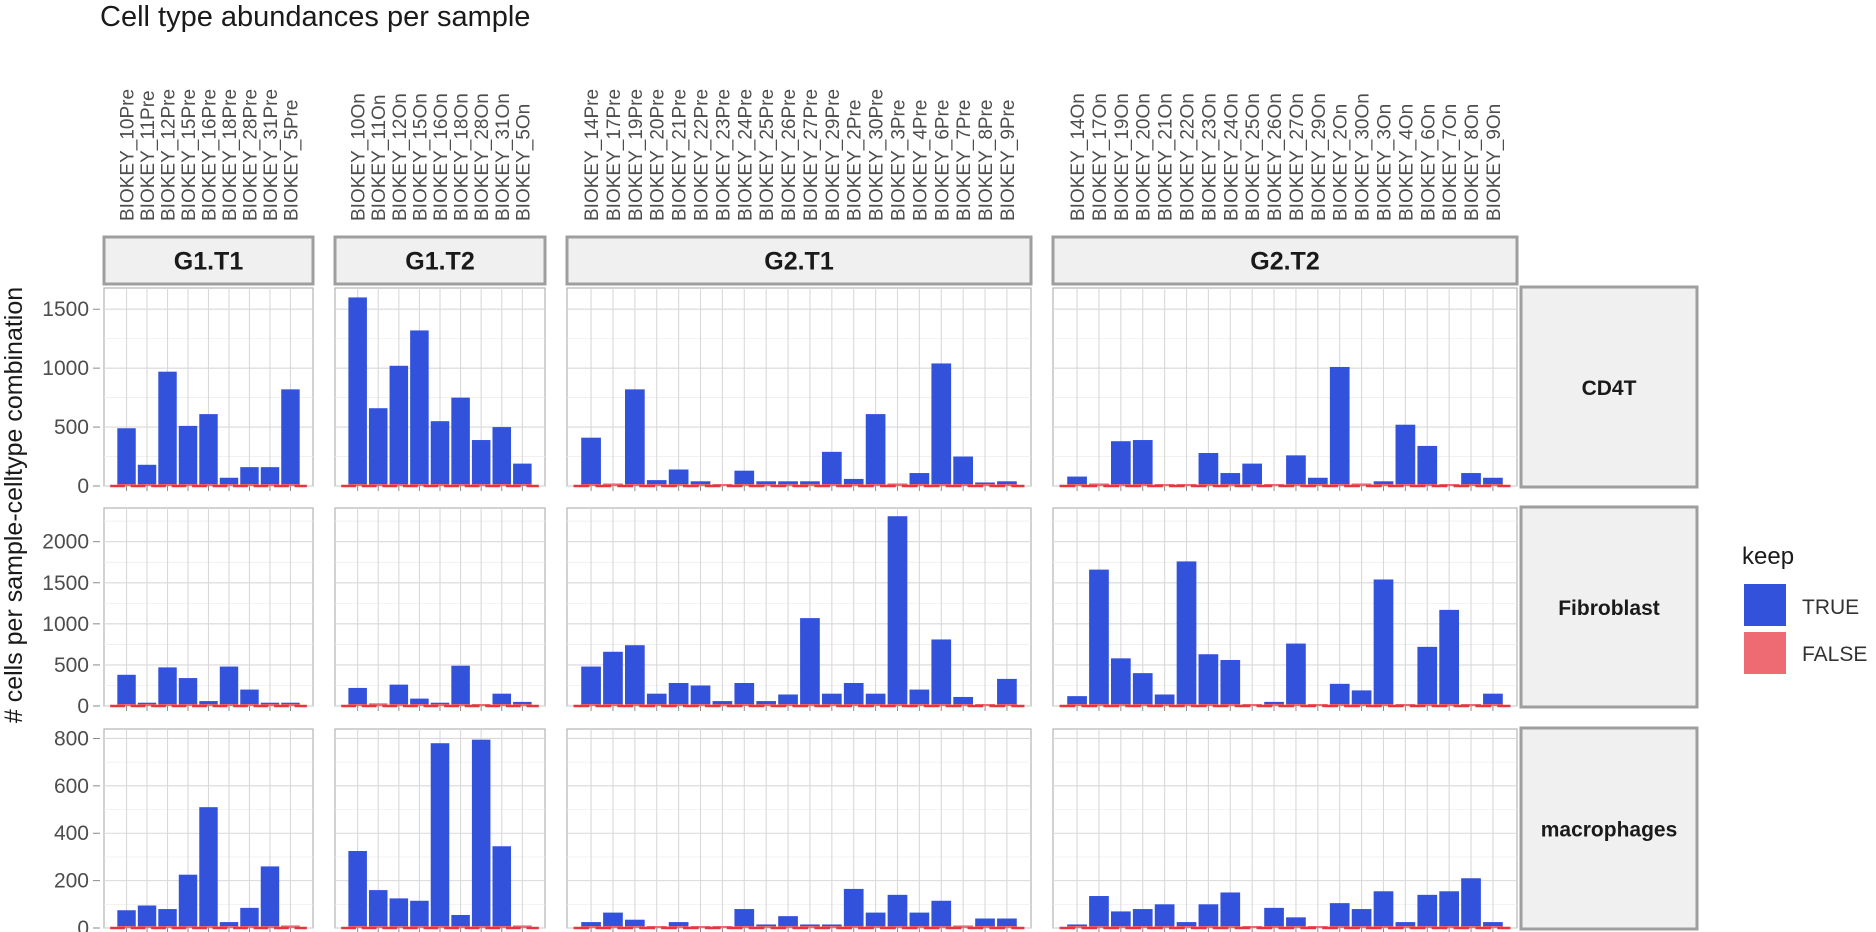 This screenshot has height=932, width=1876. Describe the element at coordinates (1609, 608) in the screenshot. I see `row-strip-label: Fibroblast` at that location.